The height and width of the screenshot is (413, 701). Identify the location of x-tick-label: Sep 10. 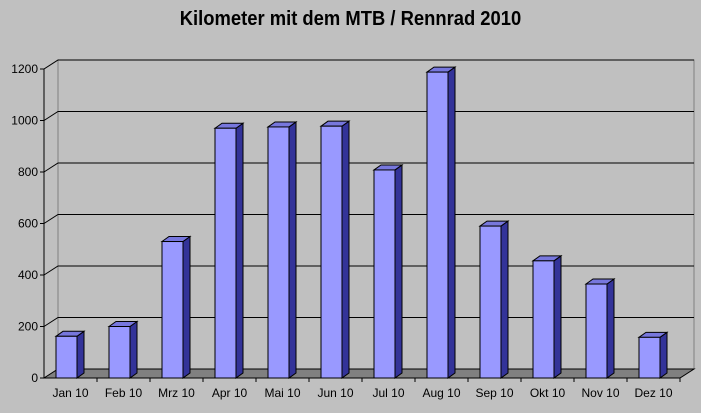
(494, 393).